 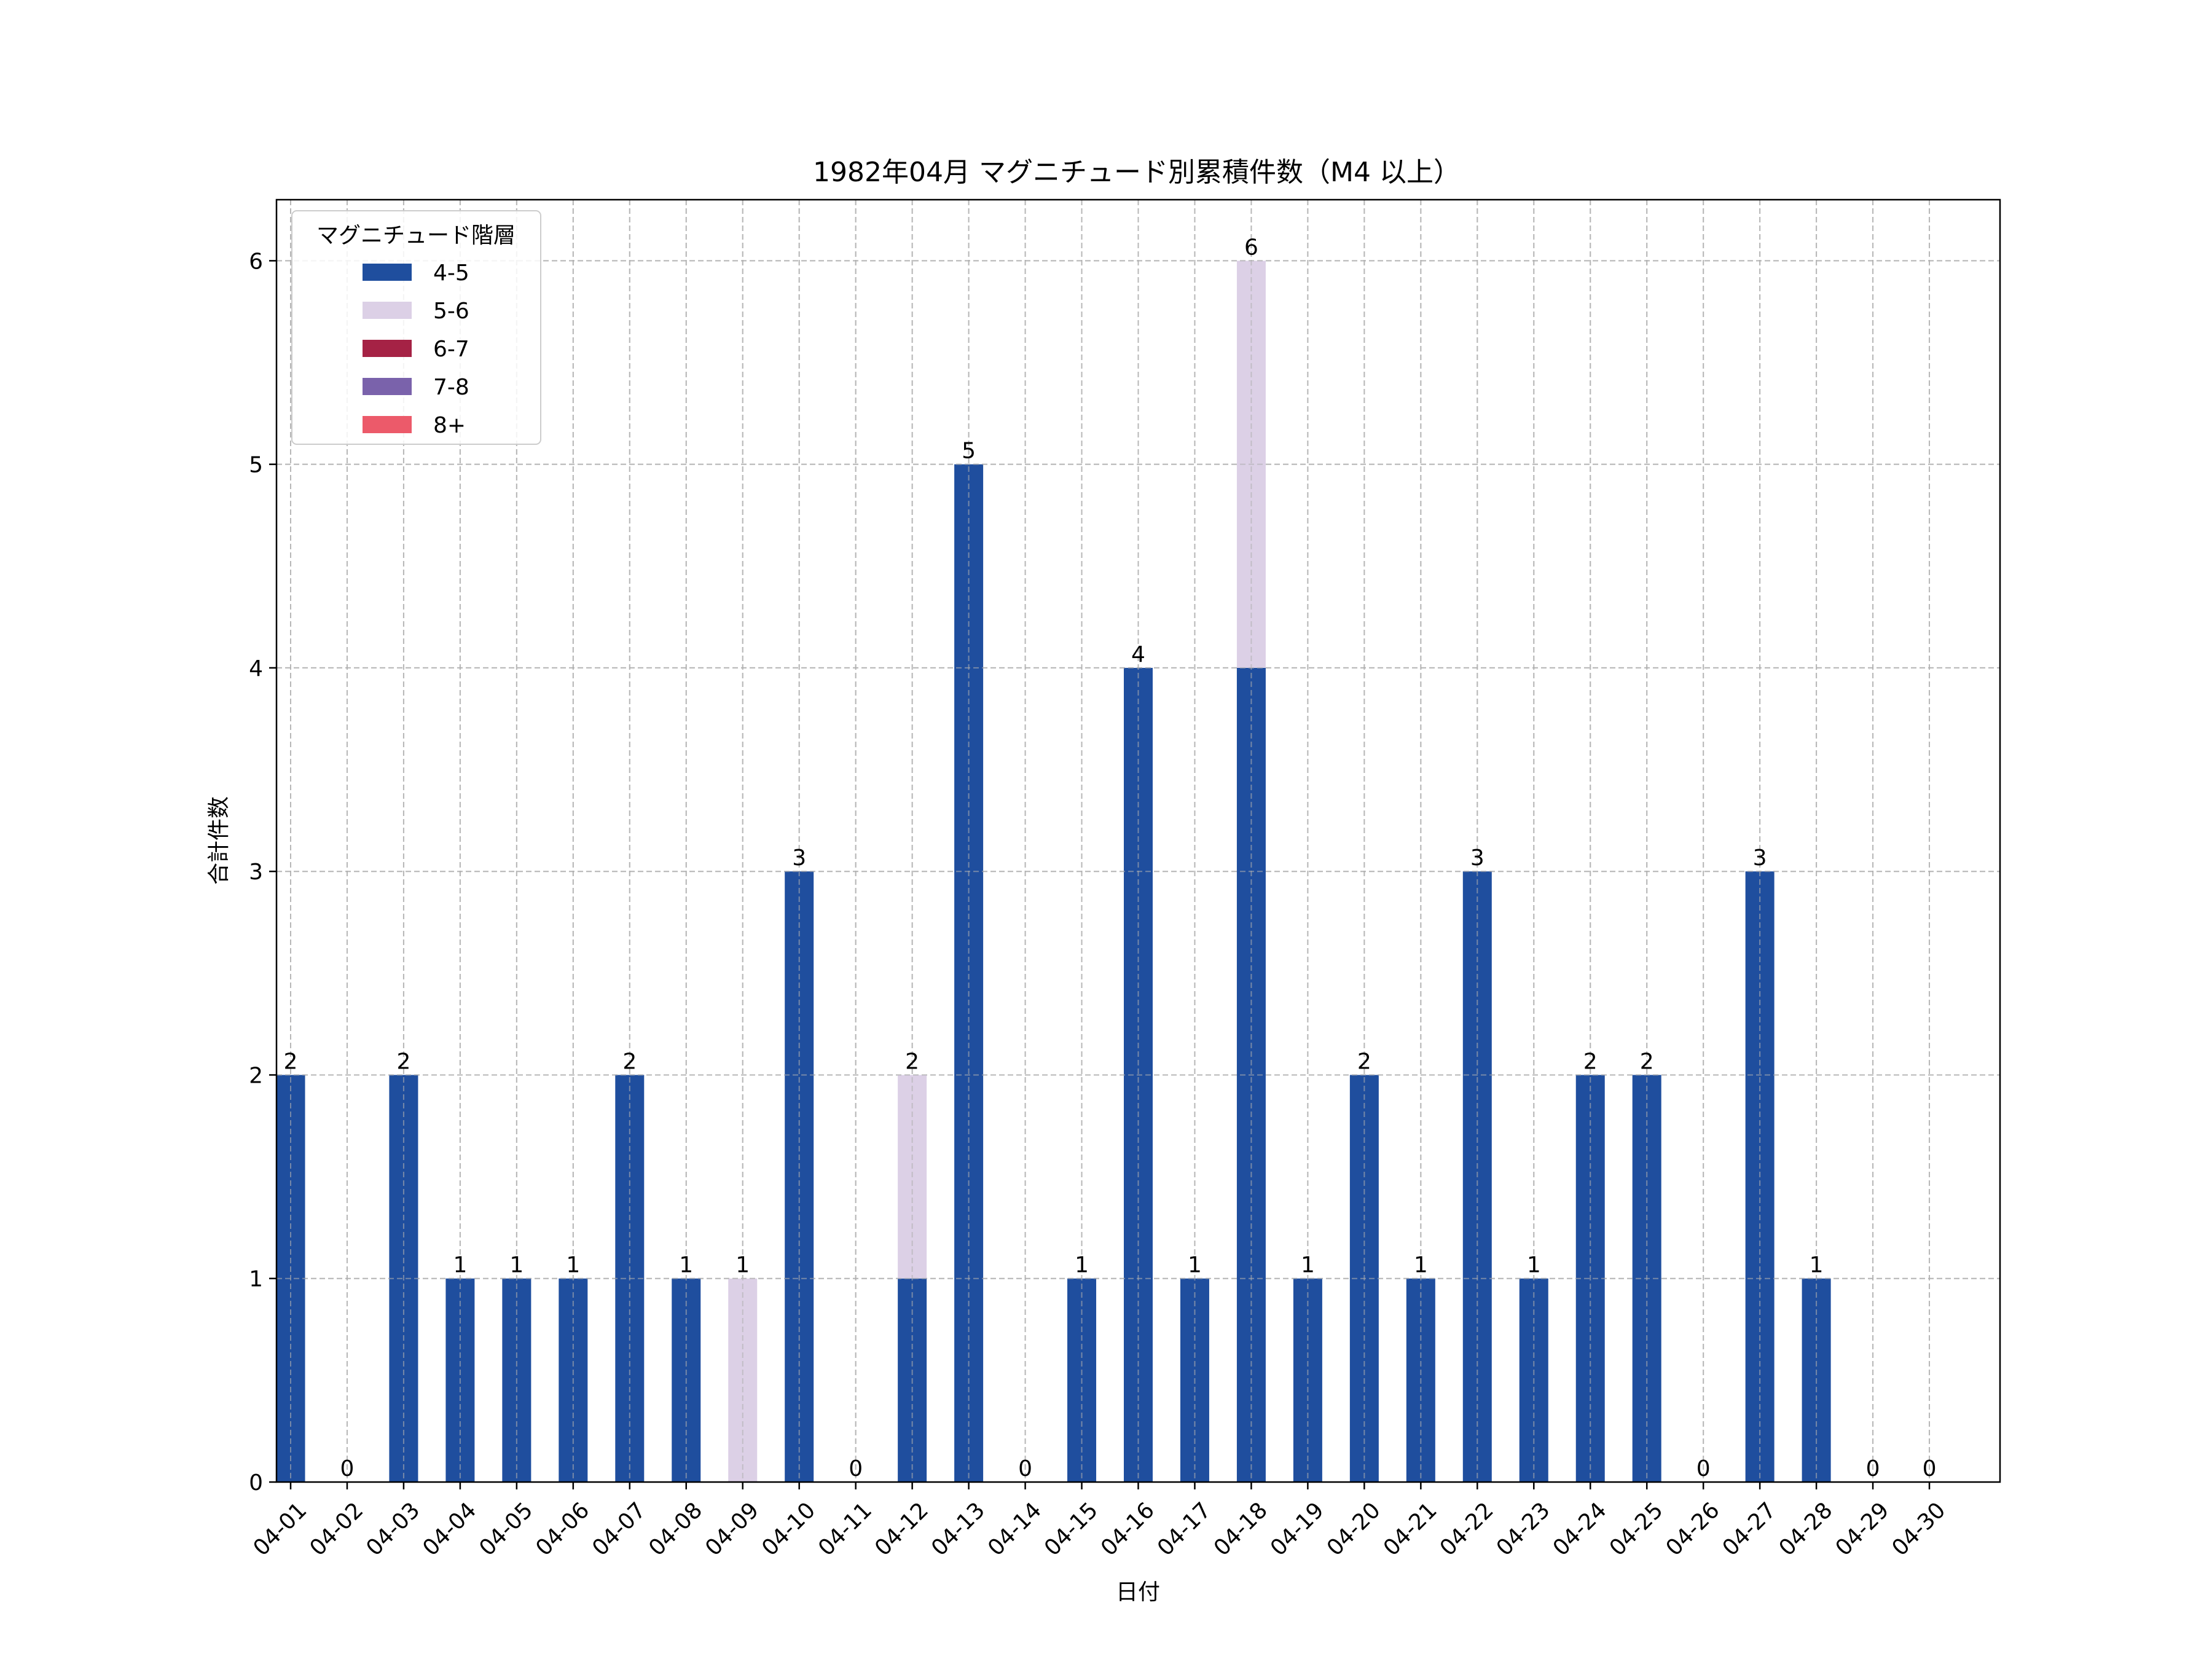 What do you see at coordinates (1195, 1265) in the screenshot?
I see `total-label-04-17: 1` at bounding box center [1195, 1265].